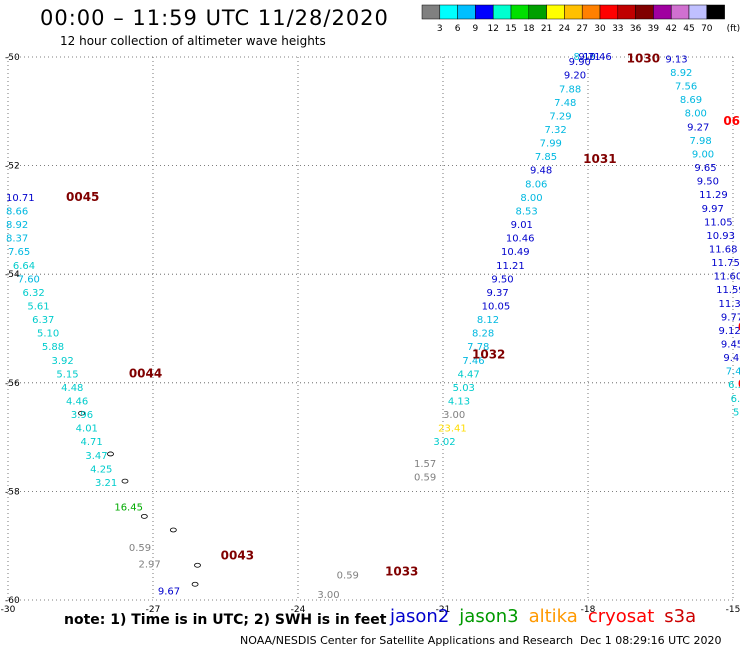 This screenshot has height=650, width=740. What do you see at coordinates (328, 595) in the screenshot?
I see `wave-height-value: 3.00` at bounding box center [328, 595].